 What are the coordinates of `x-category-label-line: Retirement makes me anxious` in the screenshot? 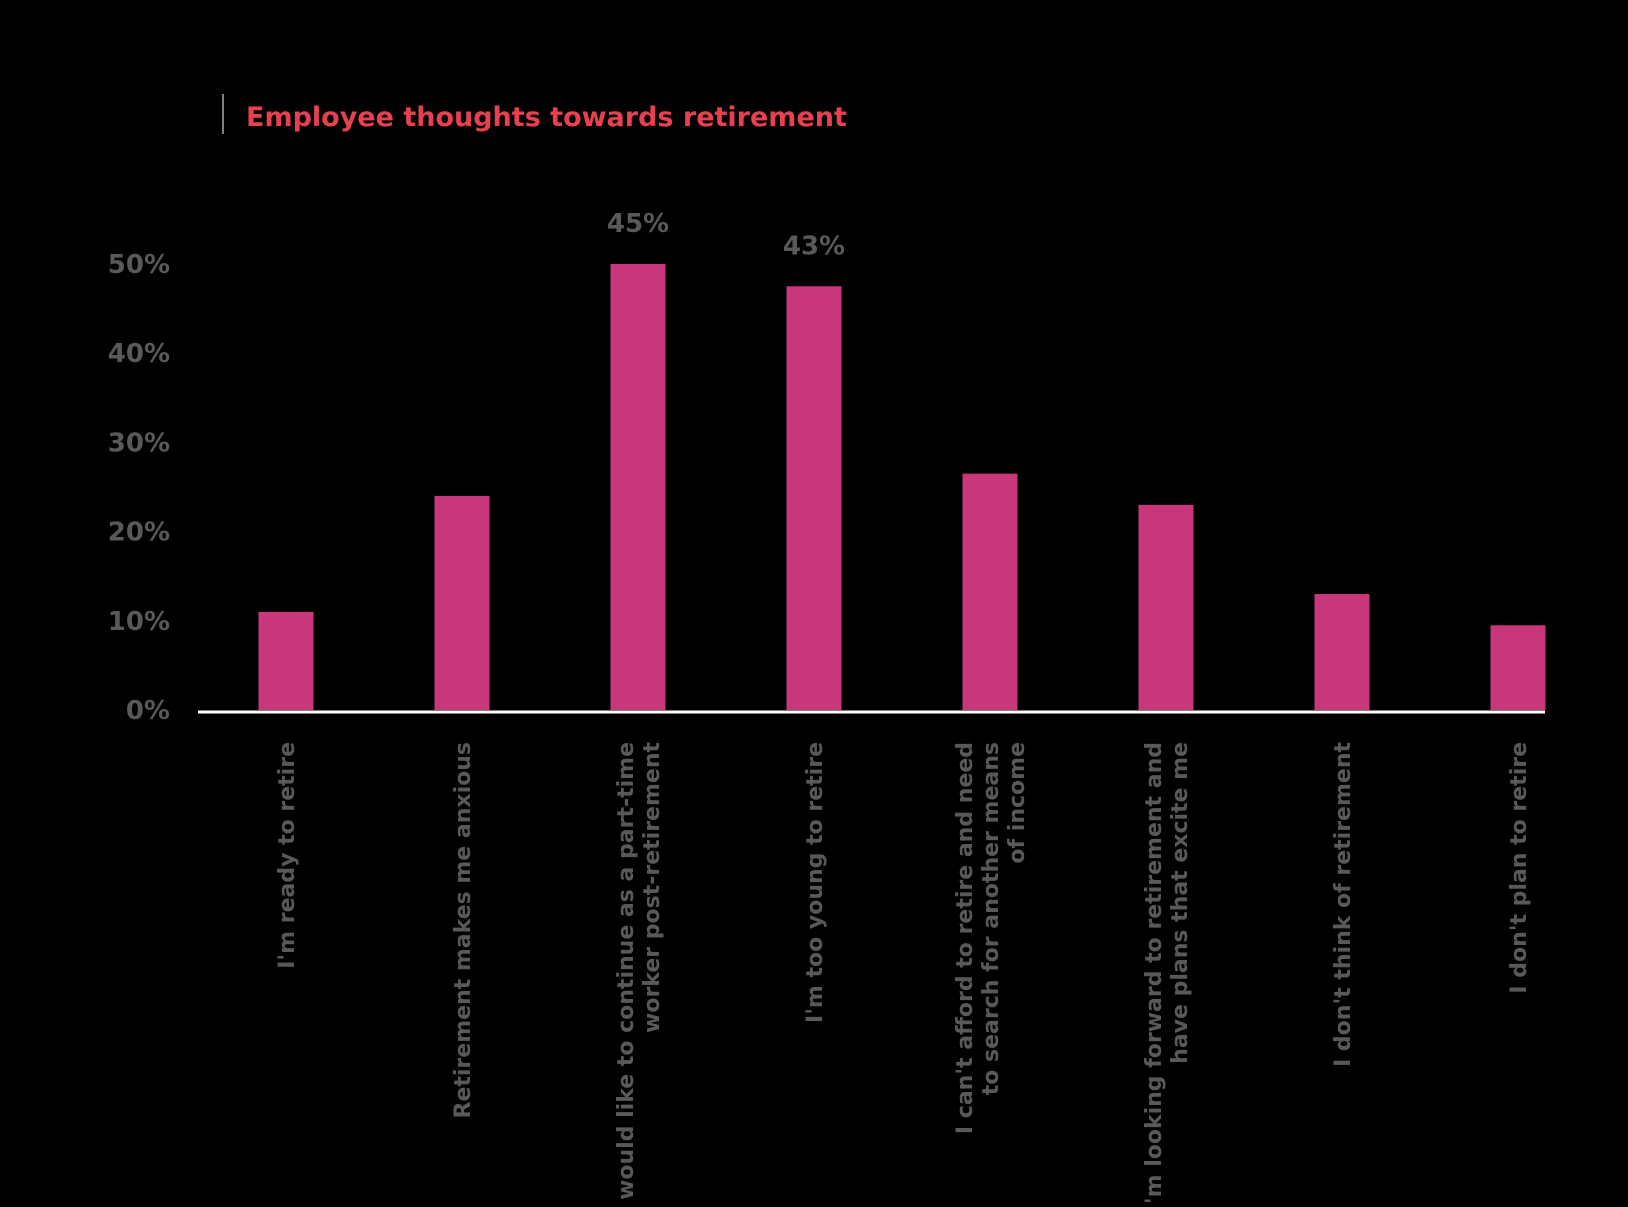 It's located at (463, 930).